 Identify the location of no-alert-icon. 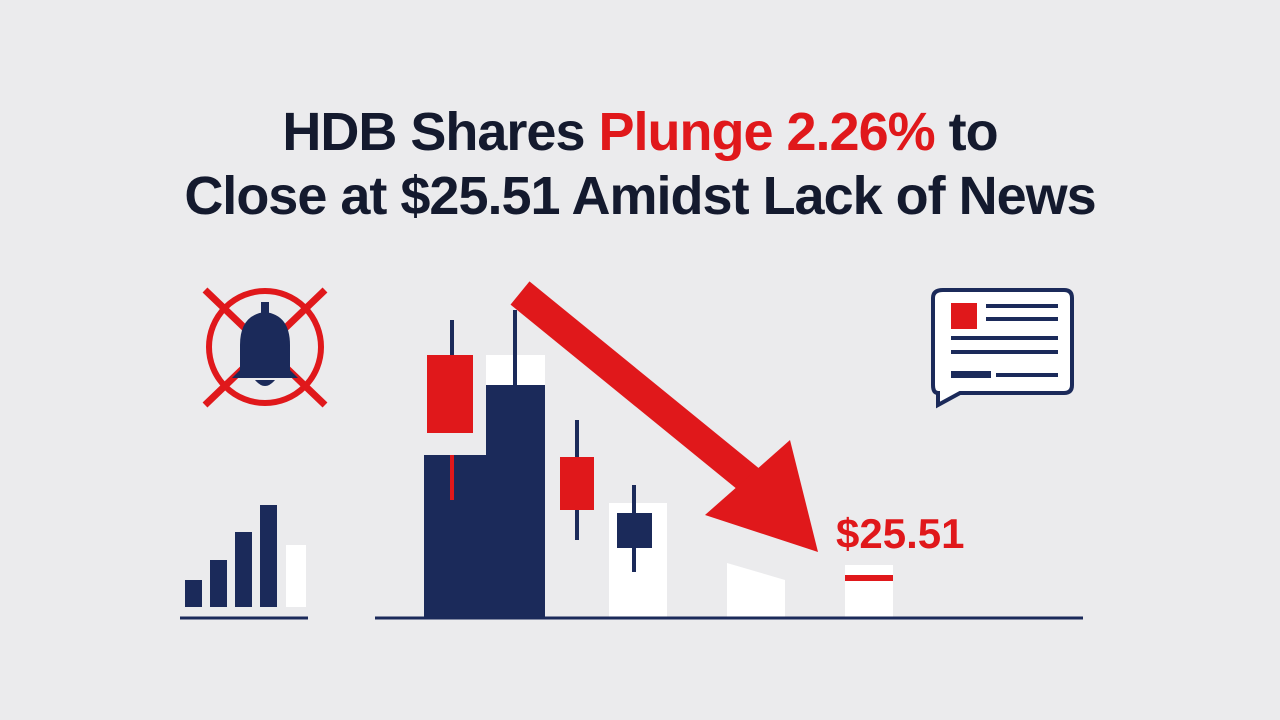
(265, 347).